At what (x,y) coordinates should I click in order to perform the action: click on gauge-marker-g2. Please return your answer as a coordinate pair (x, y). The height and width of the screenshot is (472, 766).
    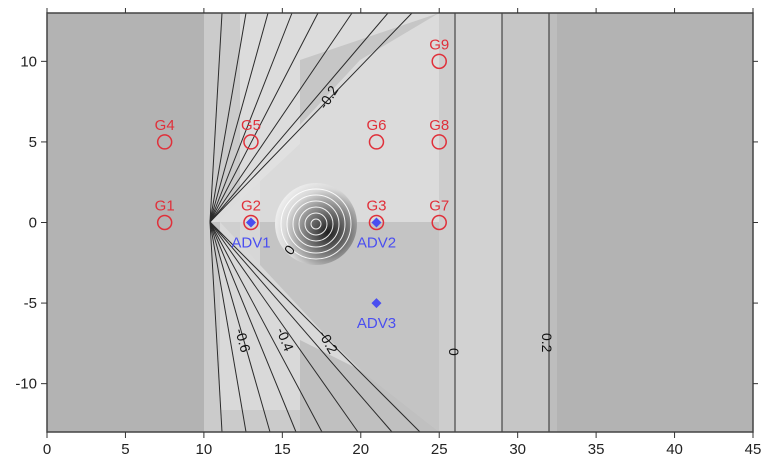
    Looking at the image, I should click on (251, 222).